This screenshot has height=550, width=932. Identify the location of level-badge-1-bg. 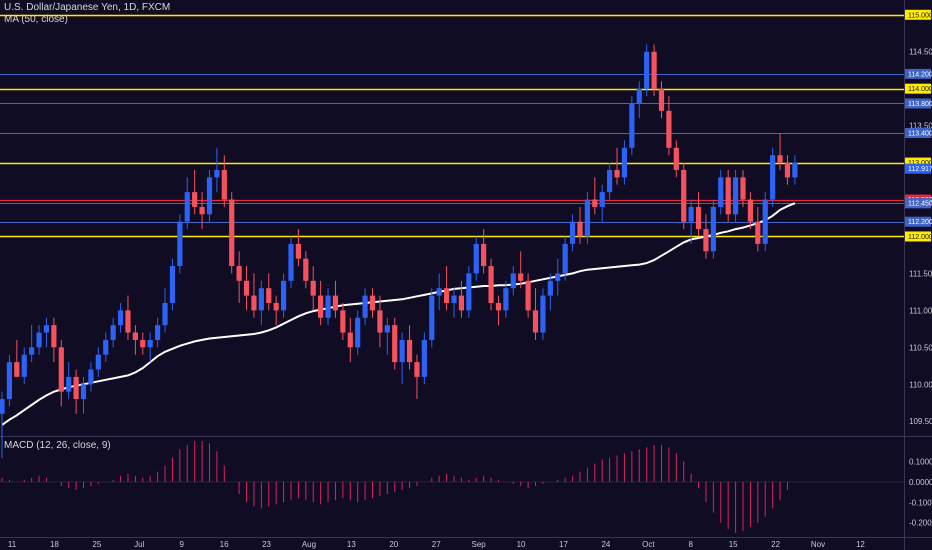
(918, 73).